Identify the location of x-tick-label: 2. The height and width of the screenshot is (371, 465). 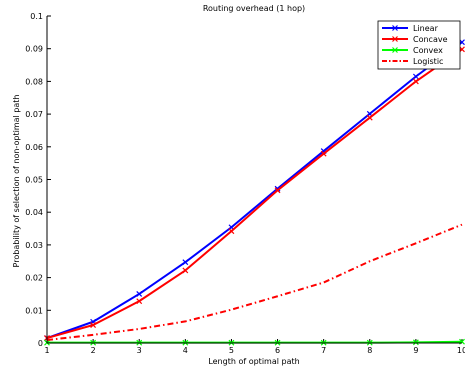
(93, 350).